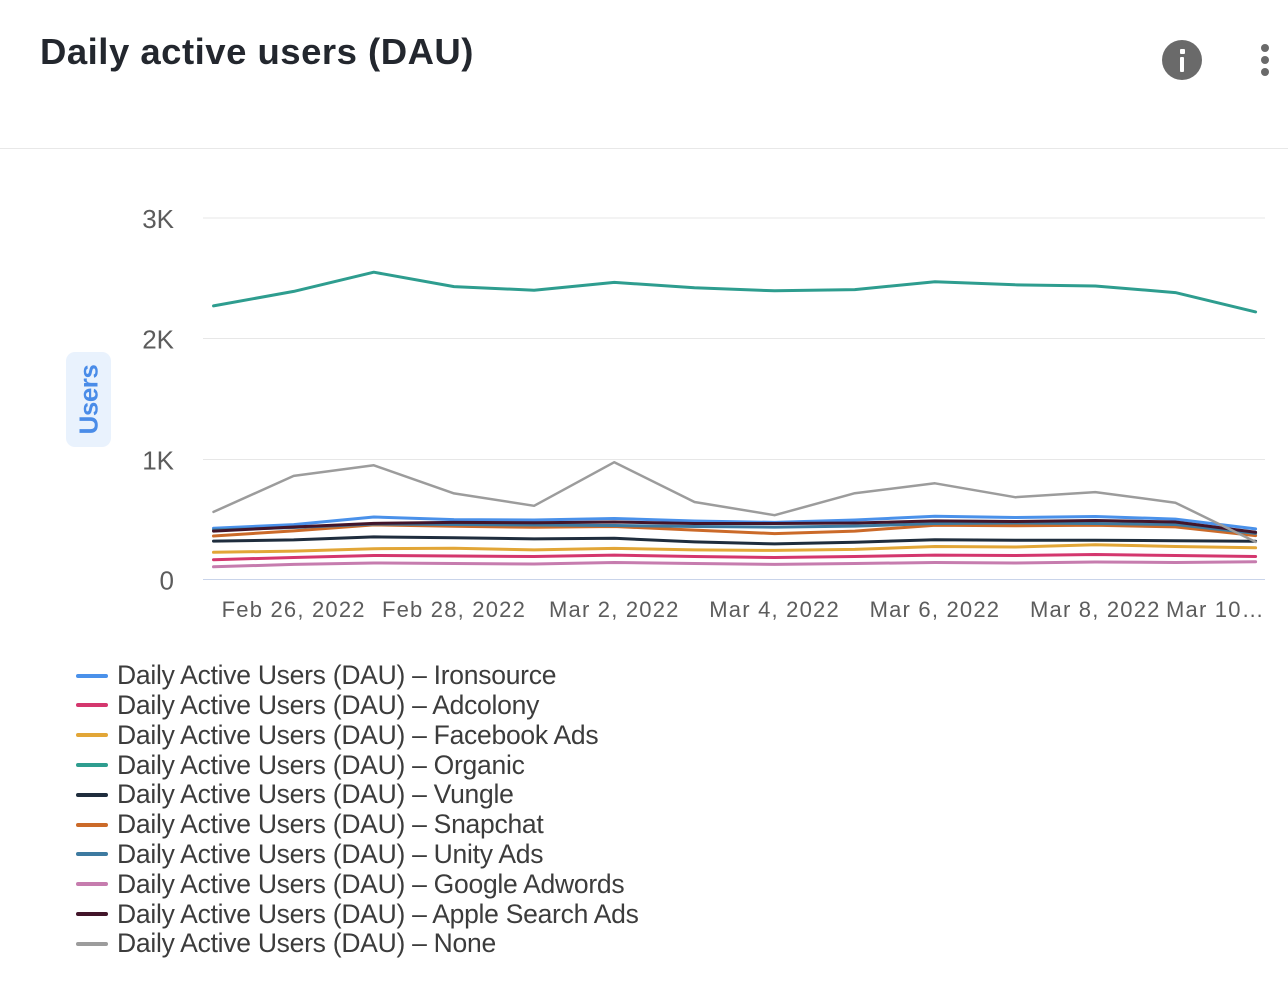 This screenshot has height=992, width=1288. Describe the element at coordinates (158, 461) in the screenshot. I see `svg-text: 1K` at that location.